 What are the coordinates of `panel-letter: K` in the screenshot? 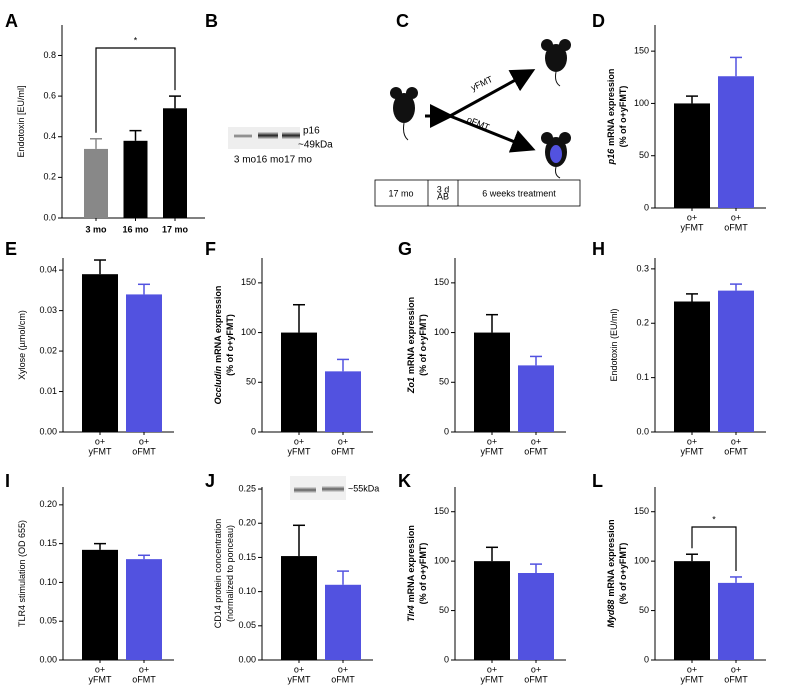 It's located at (404, 481).